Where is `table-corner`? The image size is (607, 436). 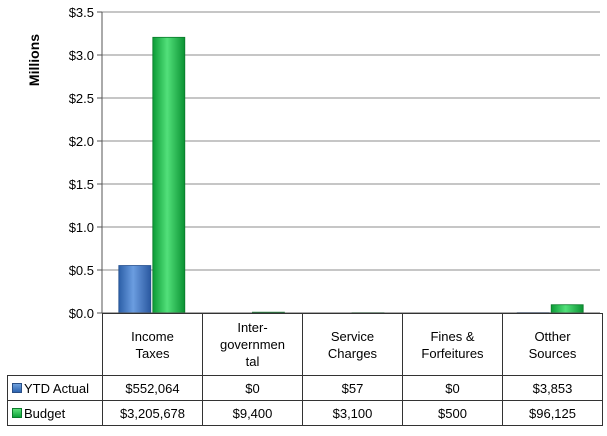
table-corner is located at coordinates (55, 344).